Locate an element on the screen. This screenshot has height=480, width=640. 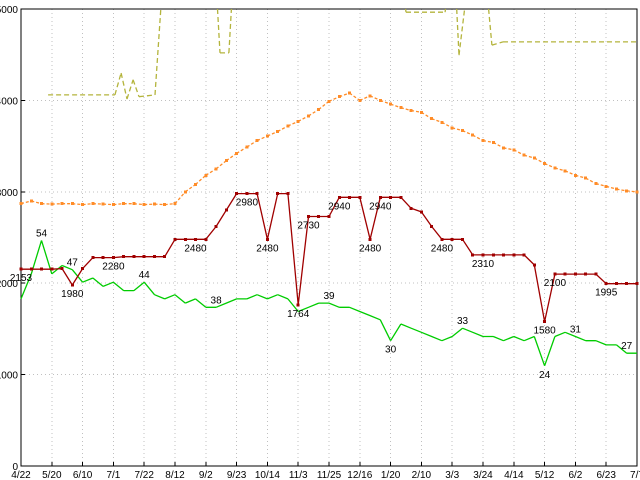
y-tick-label: 5000 is located at coordinates (9, 10).